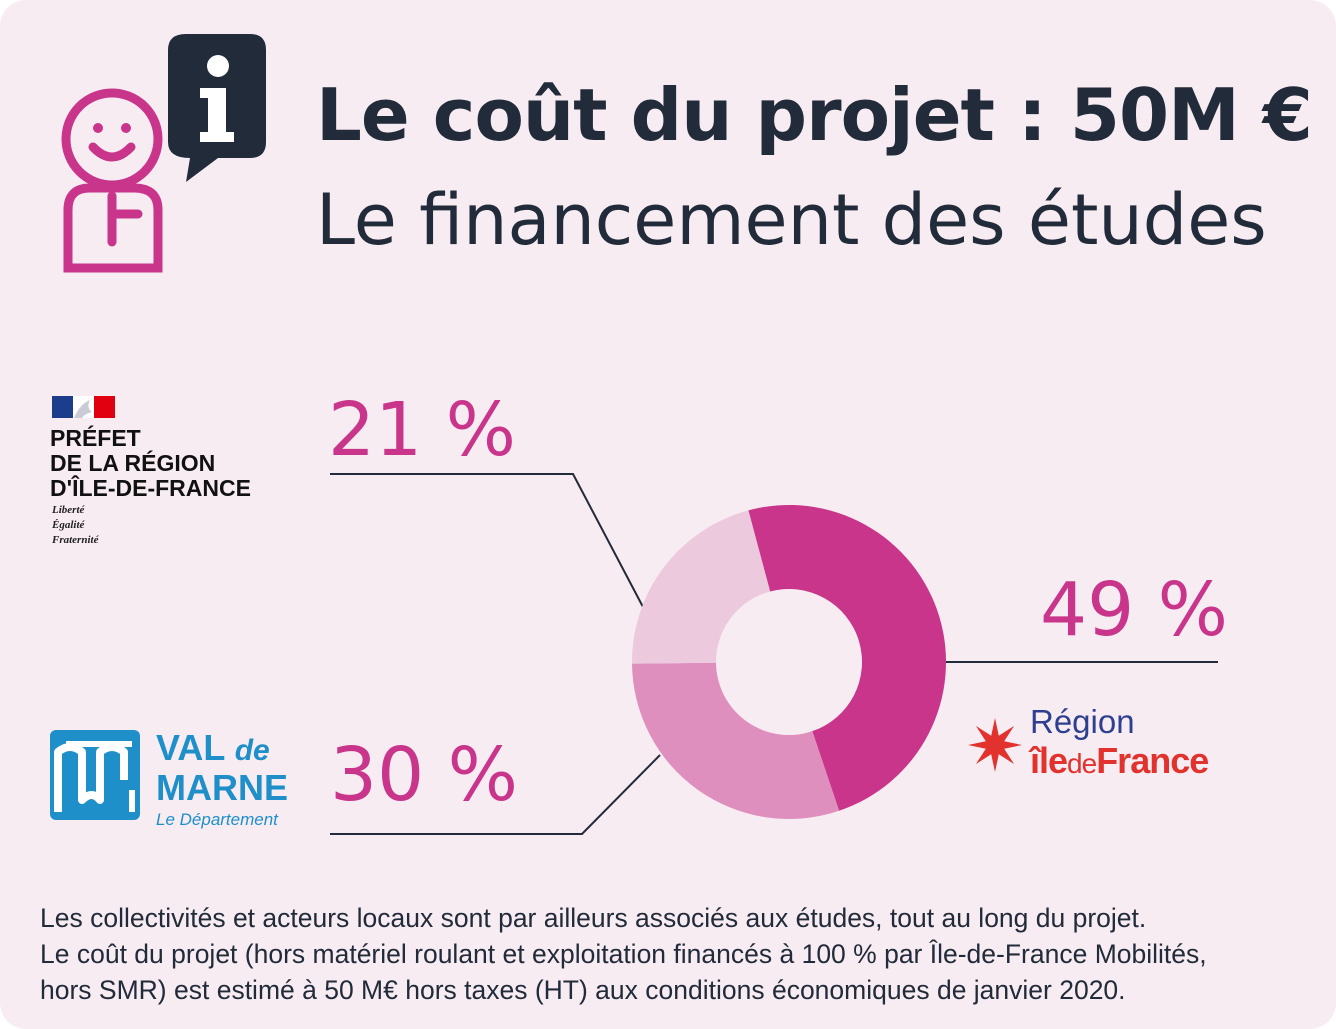 Image resolution: width=1336 pixels, height=1029 pixels. Describe the element at coordinates (1049, 760) in the screenshot. I see `ridf-ile: île` at that location.